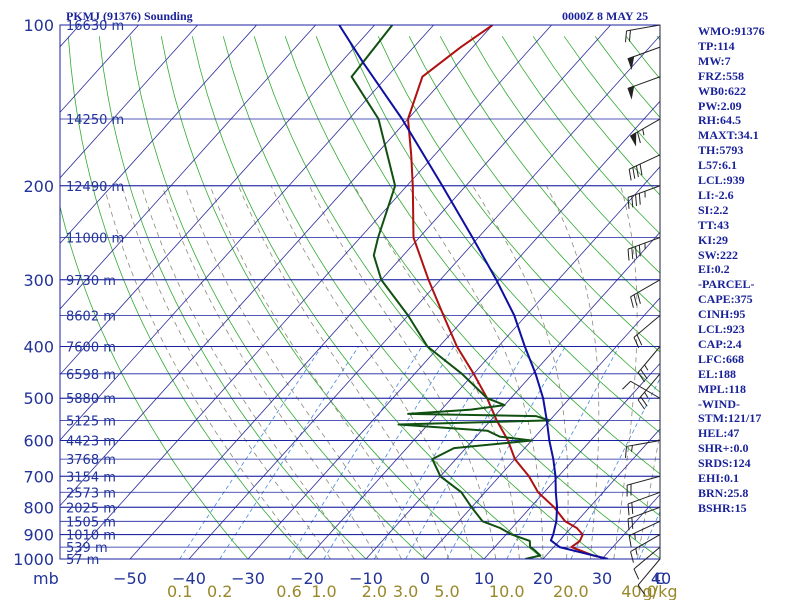 This screenshot has width=800, height=600. Describe the element at coordinates (731, 31) in the screenshot. I see `stat-line: WMO:91376` at that location.